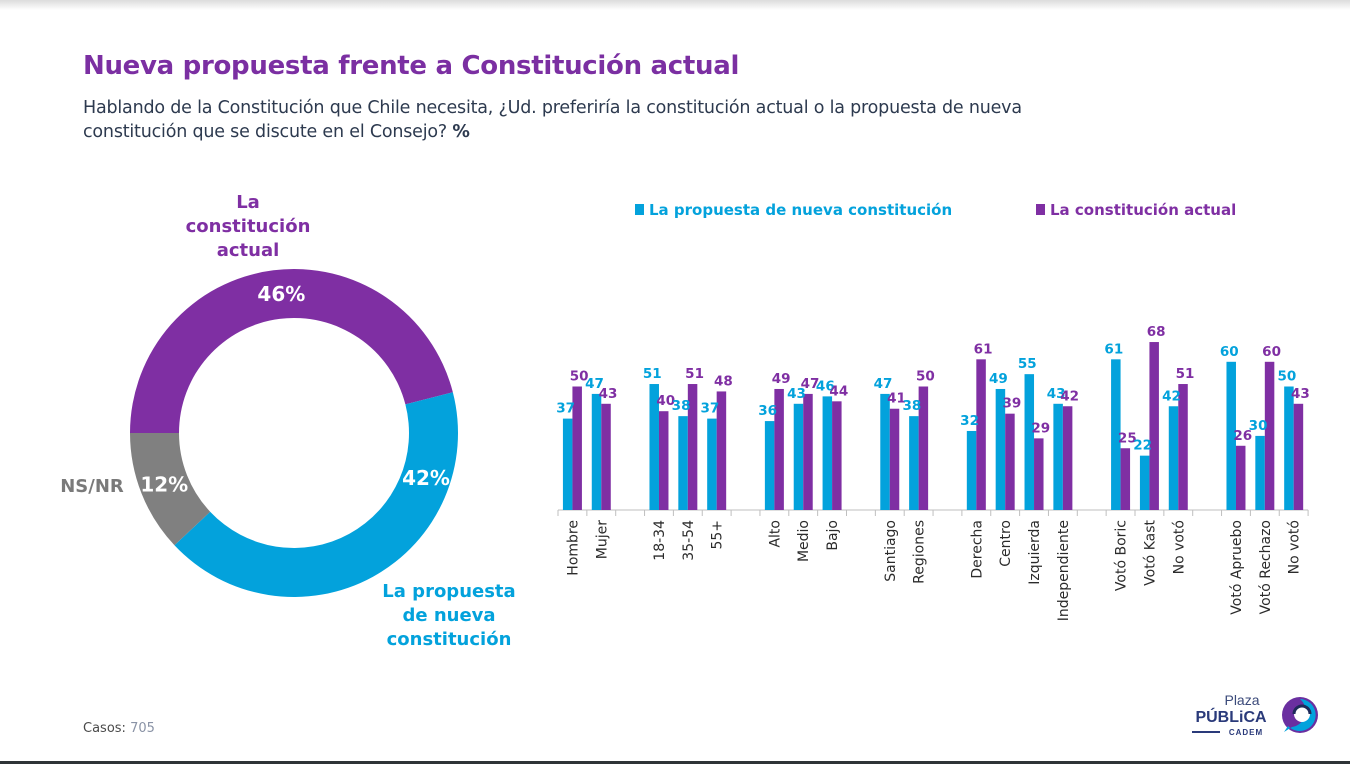 The height and width of the screenshot is (764, 1350). Describe the element at coordinates (1258, 426) in the screenshot. I see `bar-label-propuesta: 30` at that location.